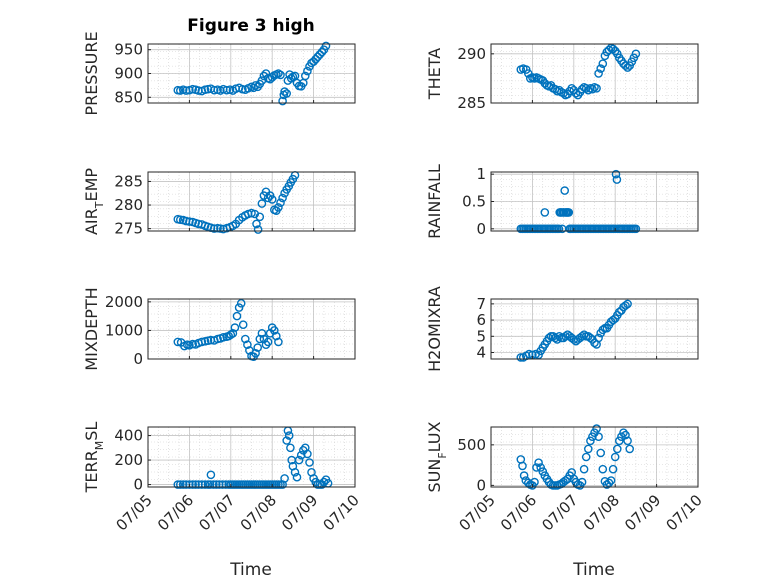  What do you see at coordinates (481, 304) in the screenshot?
I see `y-tick-label: 7` at bounding box center [481, 304].